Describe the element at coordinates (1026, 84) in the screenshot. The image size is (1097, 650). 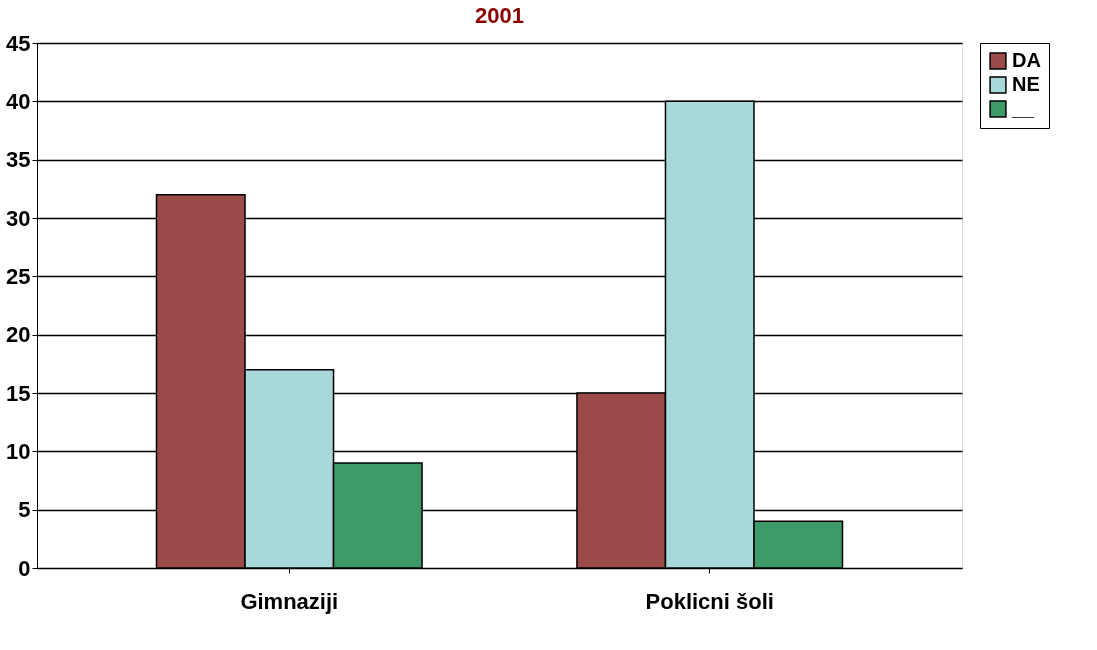
I see `legend-label: NE` at that location.